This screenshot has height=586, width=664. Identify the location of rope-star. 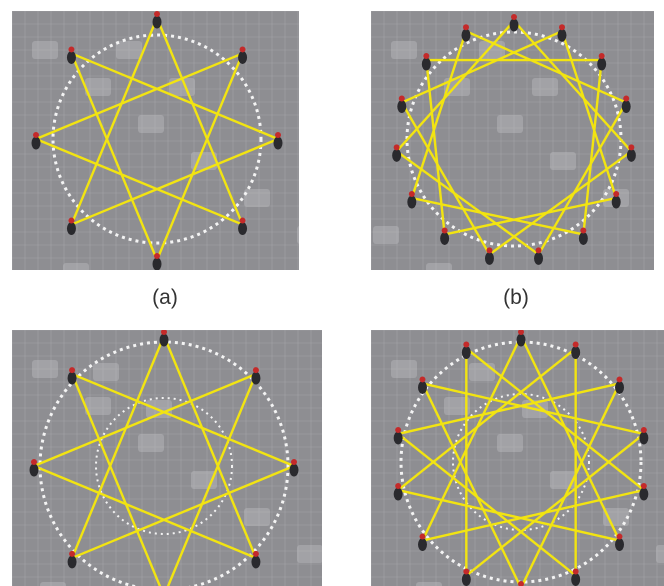
(514, 137).